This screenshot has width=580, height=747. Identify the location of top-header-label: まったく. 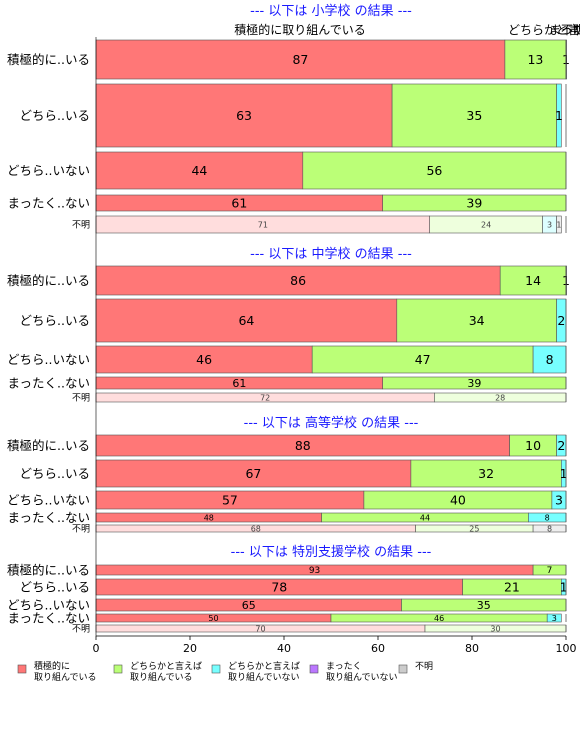
(564, 30).